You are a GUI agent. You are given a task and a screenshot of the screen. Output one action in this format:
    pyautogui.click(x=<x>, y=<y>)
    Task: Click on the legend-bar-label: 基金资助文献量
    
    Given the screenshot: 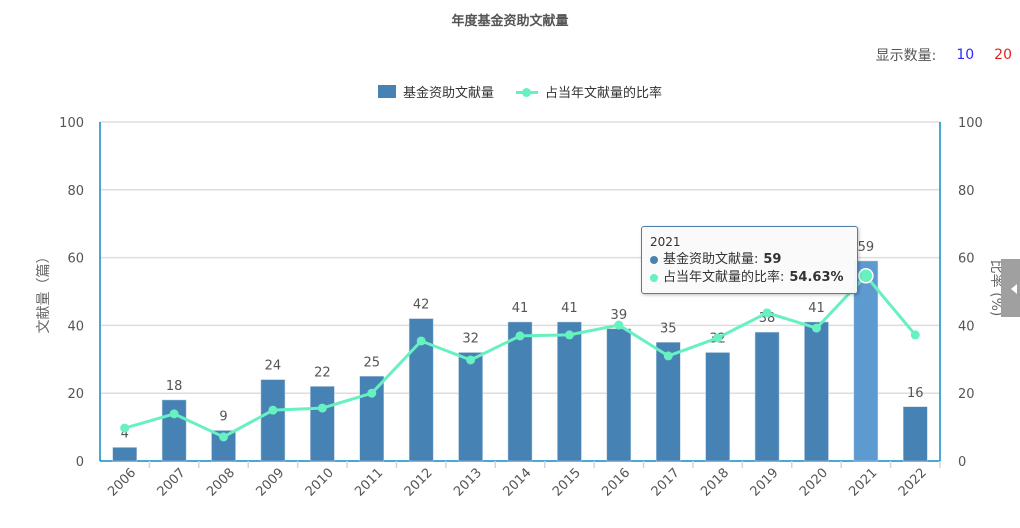 What is the action you would take?
    pyautogui.click(x=448, y=93)
    